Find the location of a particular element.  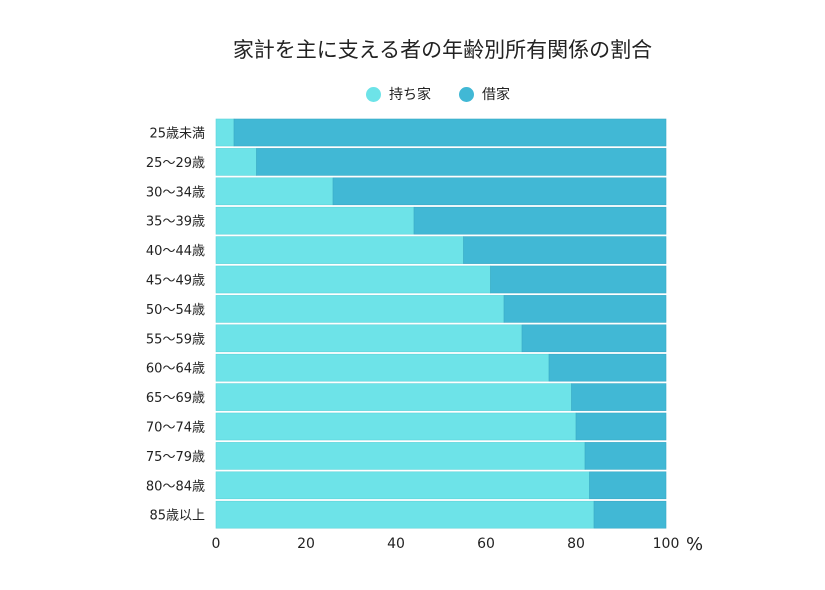

legend: 持ち家 借家 is located at coordinates (438, 94).